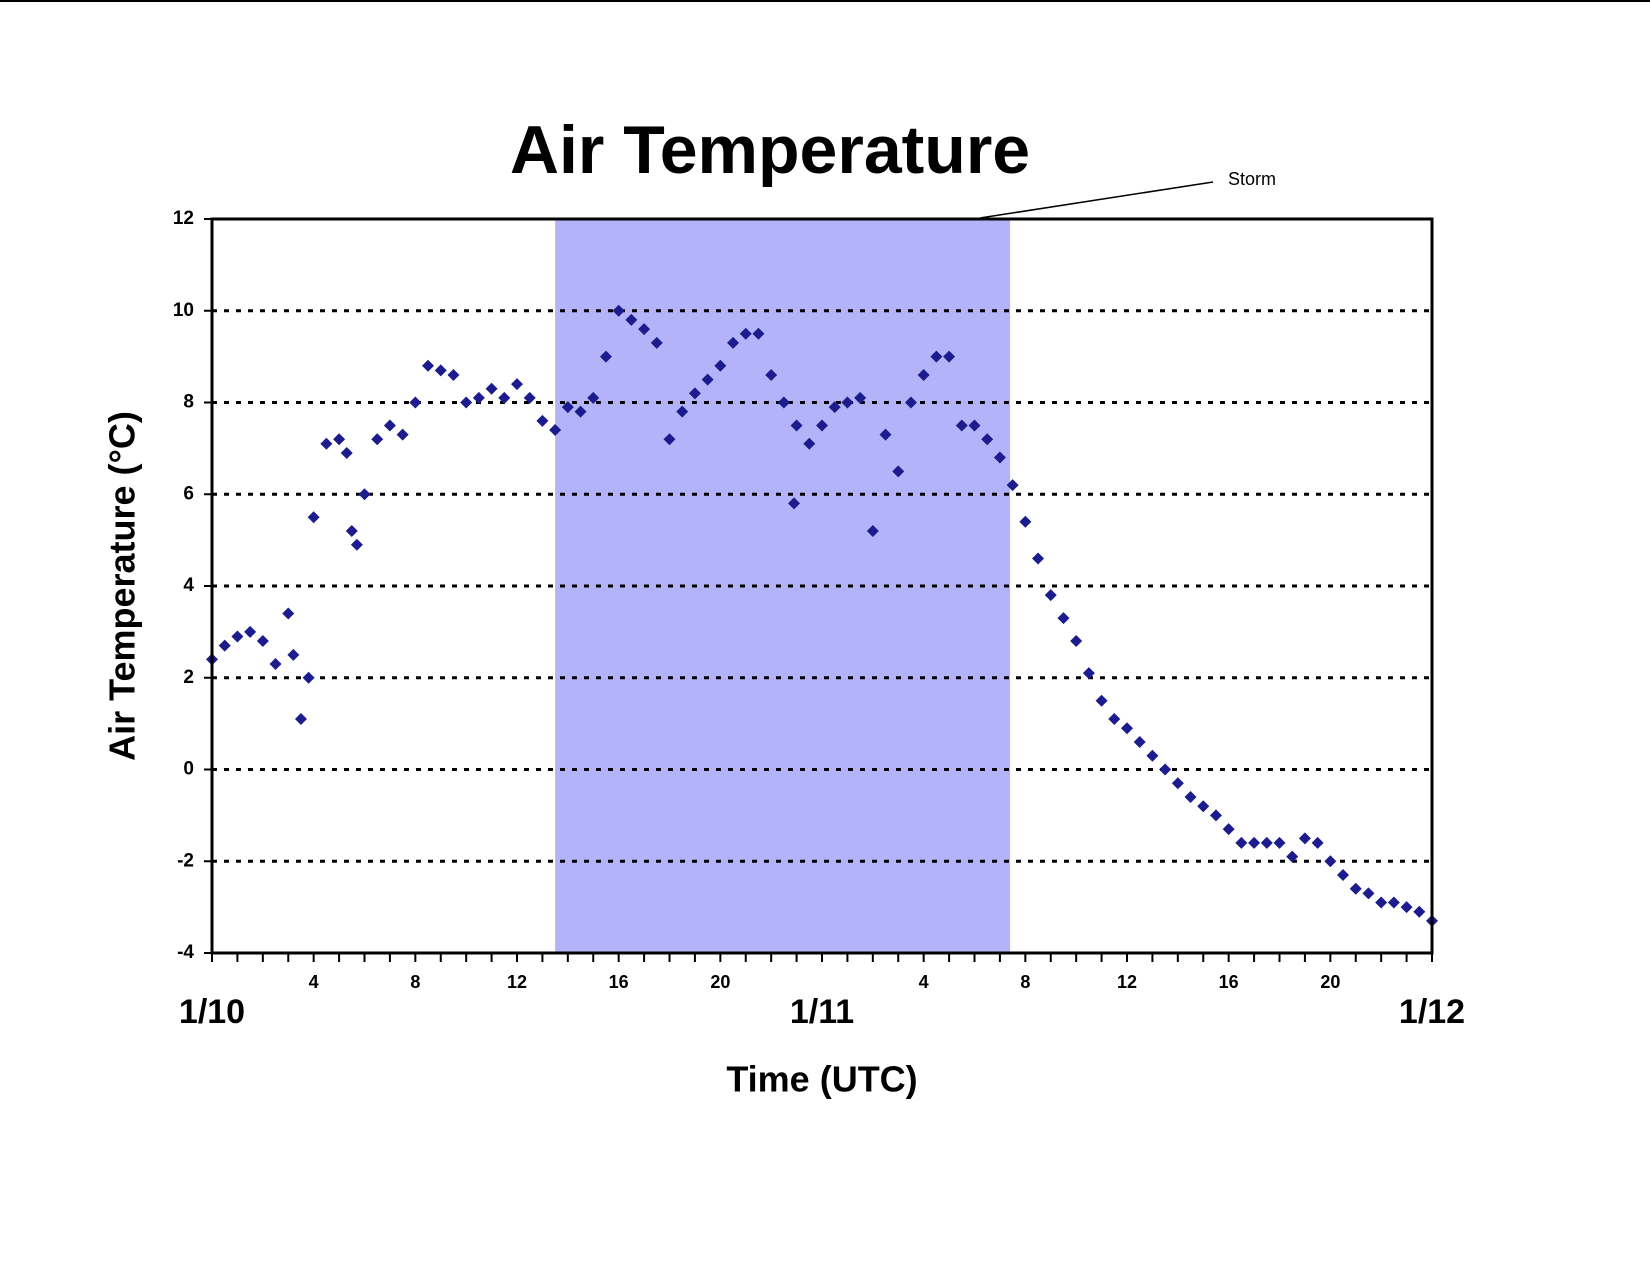 The width and height of the screenshot is (1650, 1275). I want to click on annotation-leader, so click(1096, 200).